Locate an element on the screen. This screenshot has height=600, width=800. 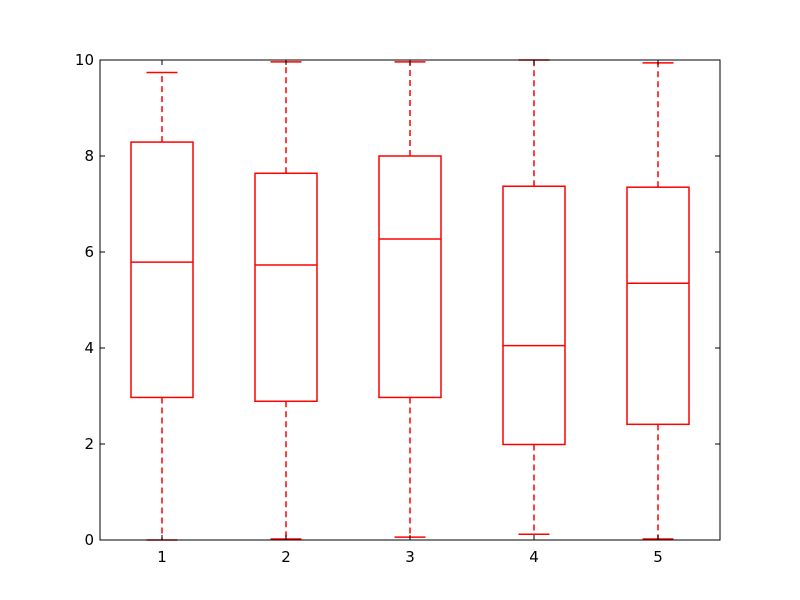
x-tick-label: 1 is located at coordinates (162, 557).